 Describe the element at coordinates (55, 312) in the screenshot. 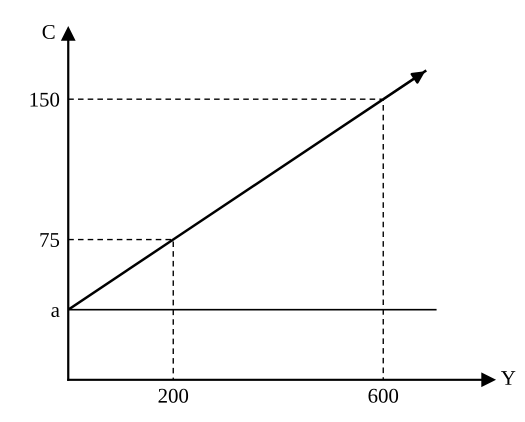

I see `y-tick-label: a` at that location.